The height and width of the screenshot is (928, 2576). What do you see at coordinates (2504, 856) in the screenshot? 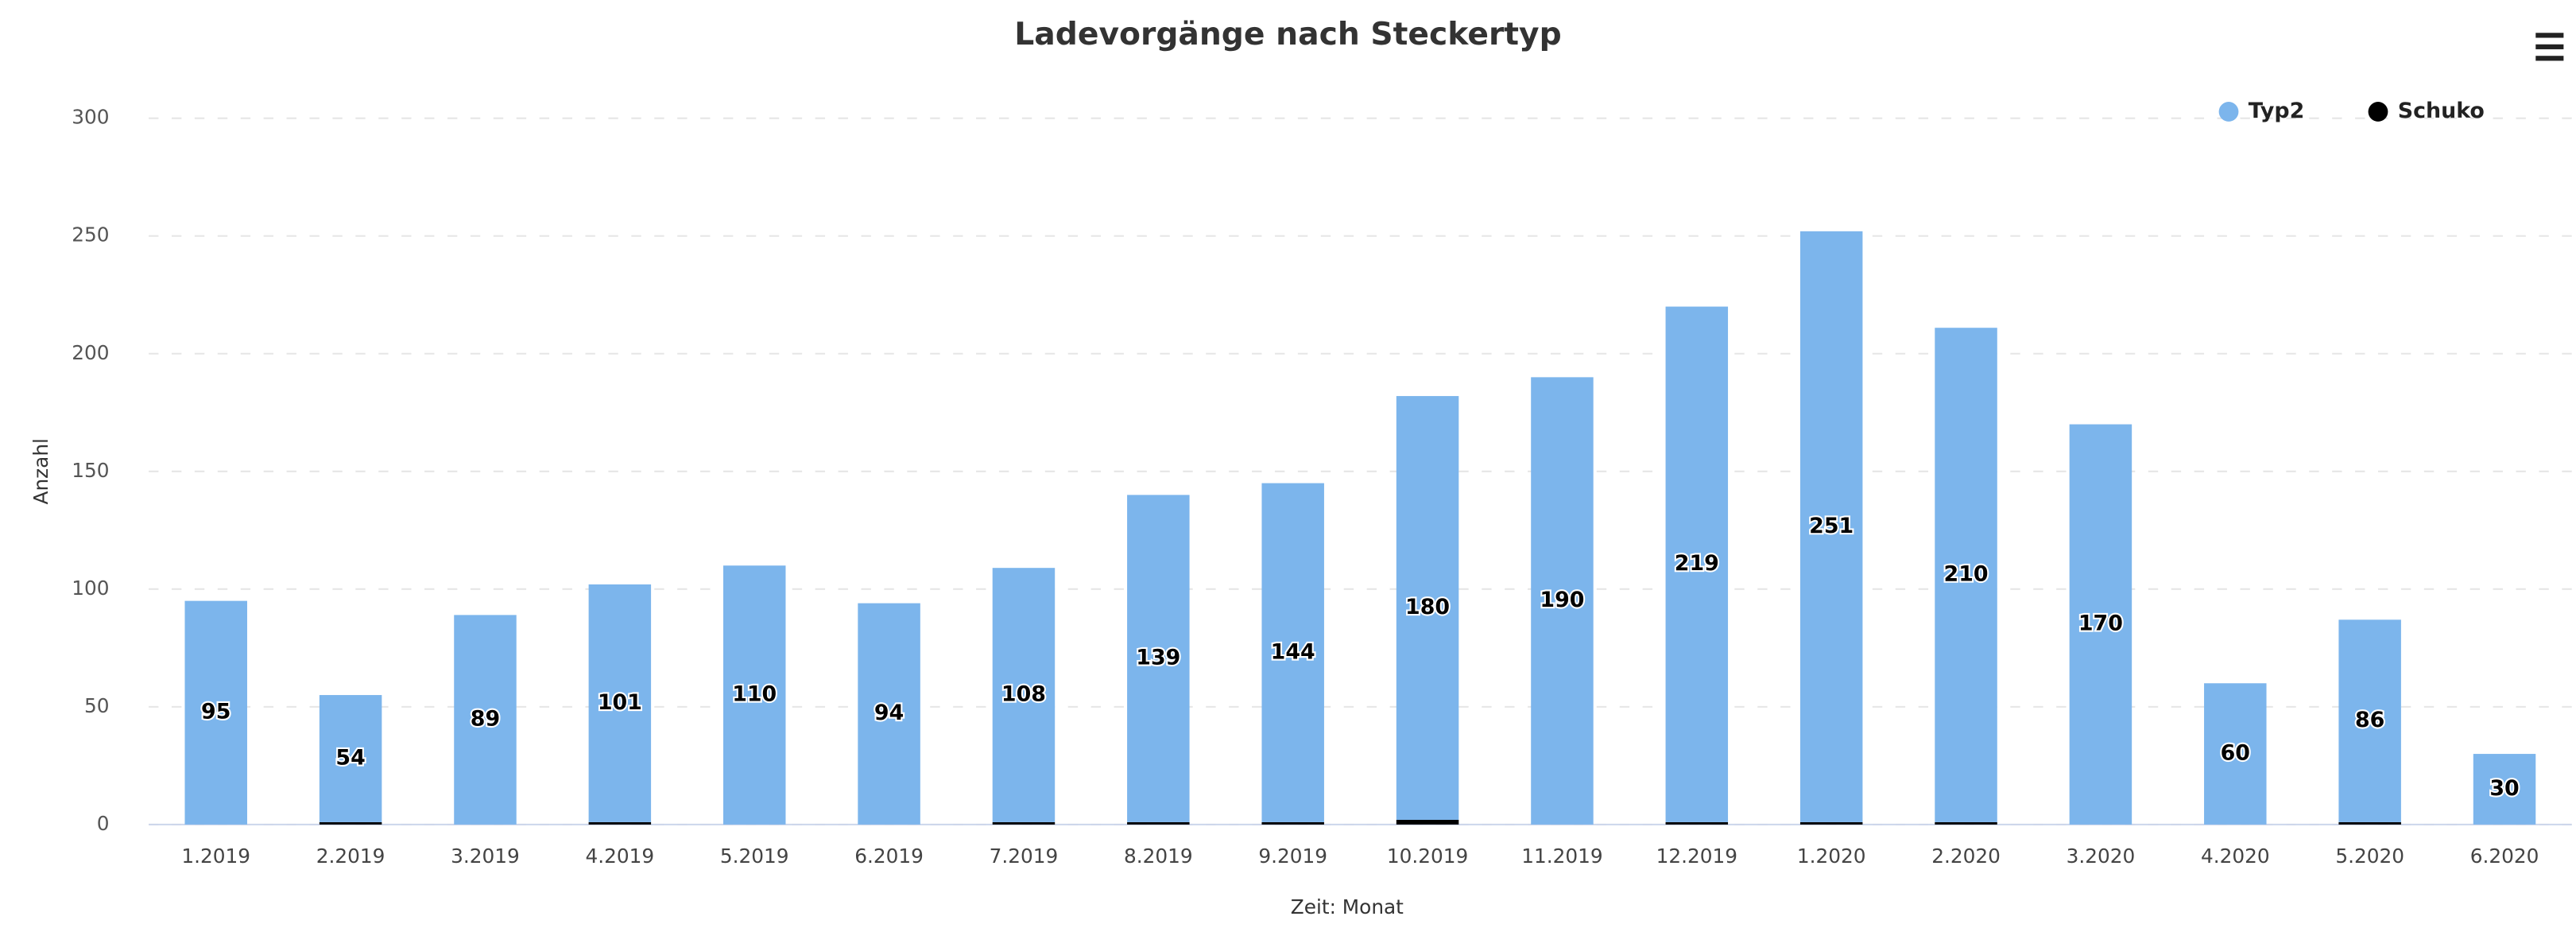
I see `x-tick-label: 6.2020` at bounding box center [2504, 856].